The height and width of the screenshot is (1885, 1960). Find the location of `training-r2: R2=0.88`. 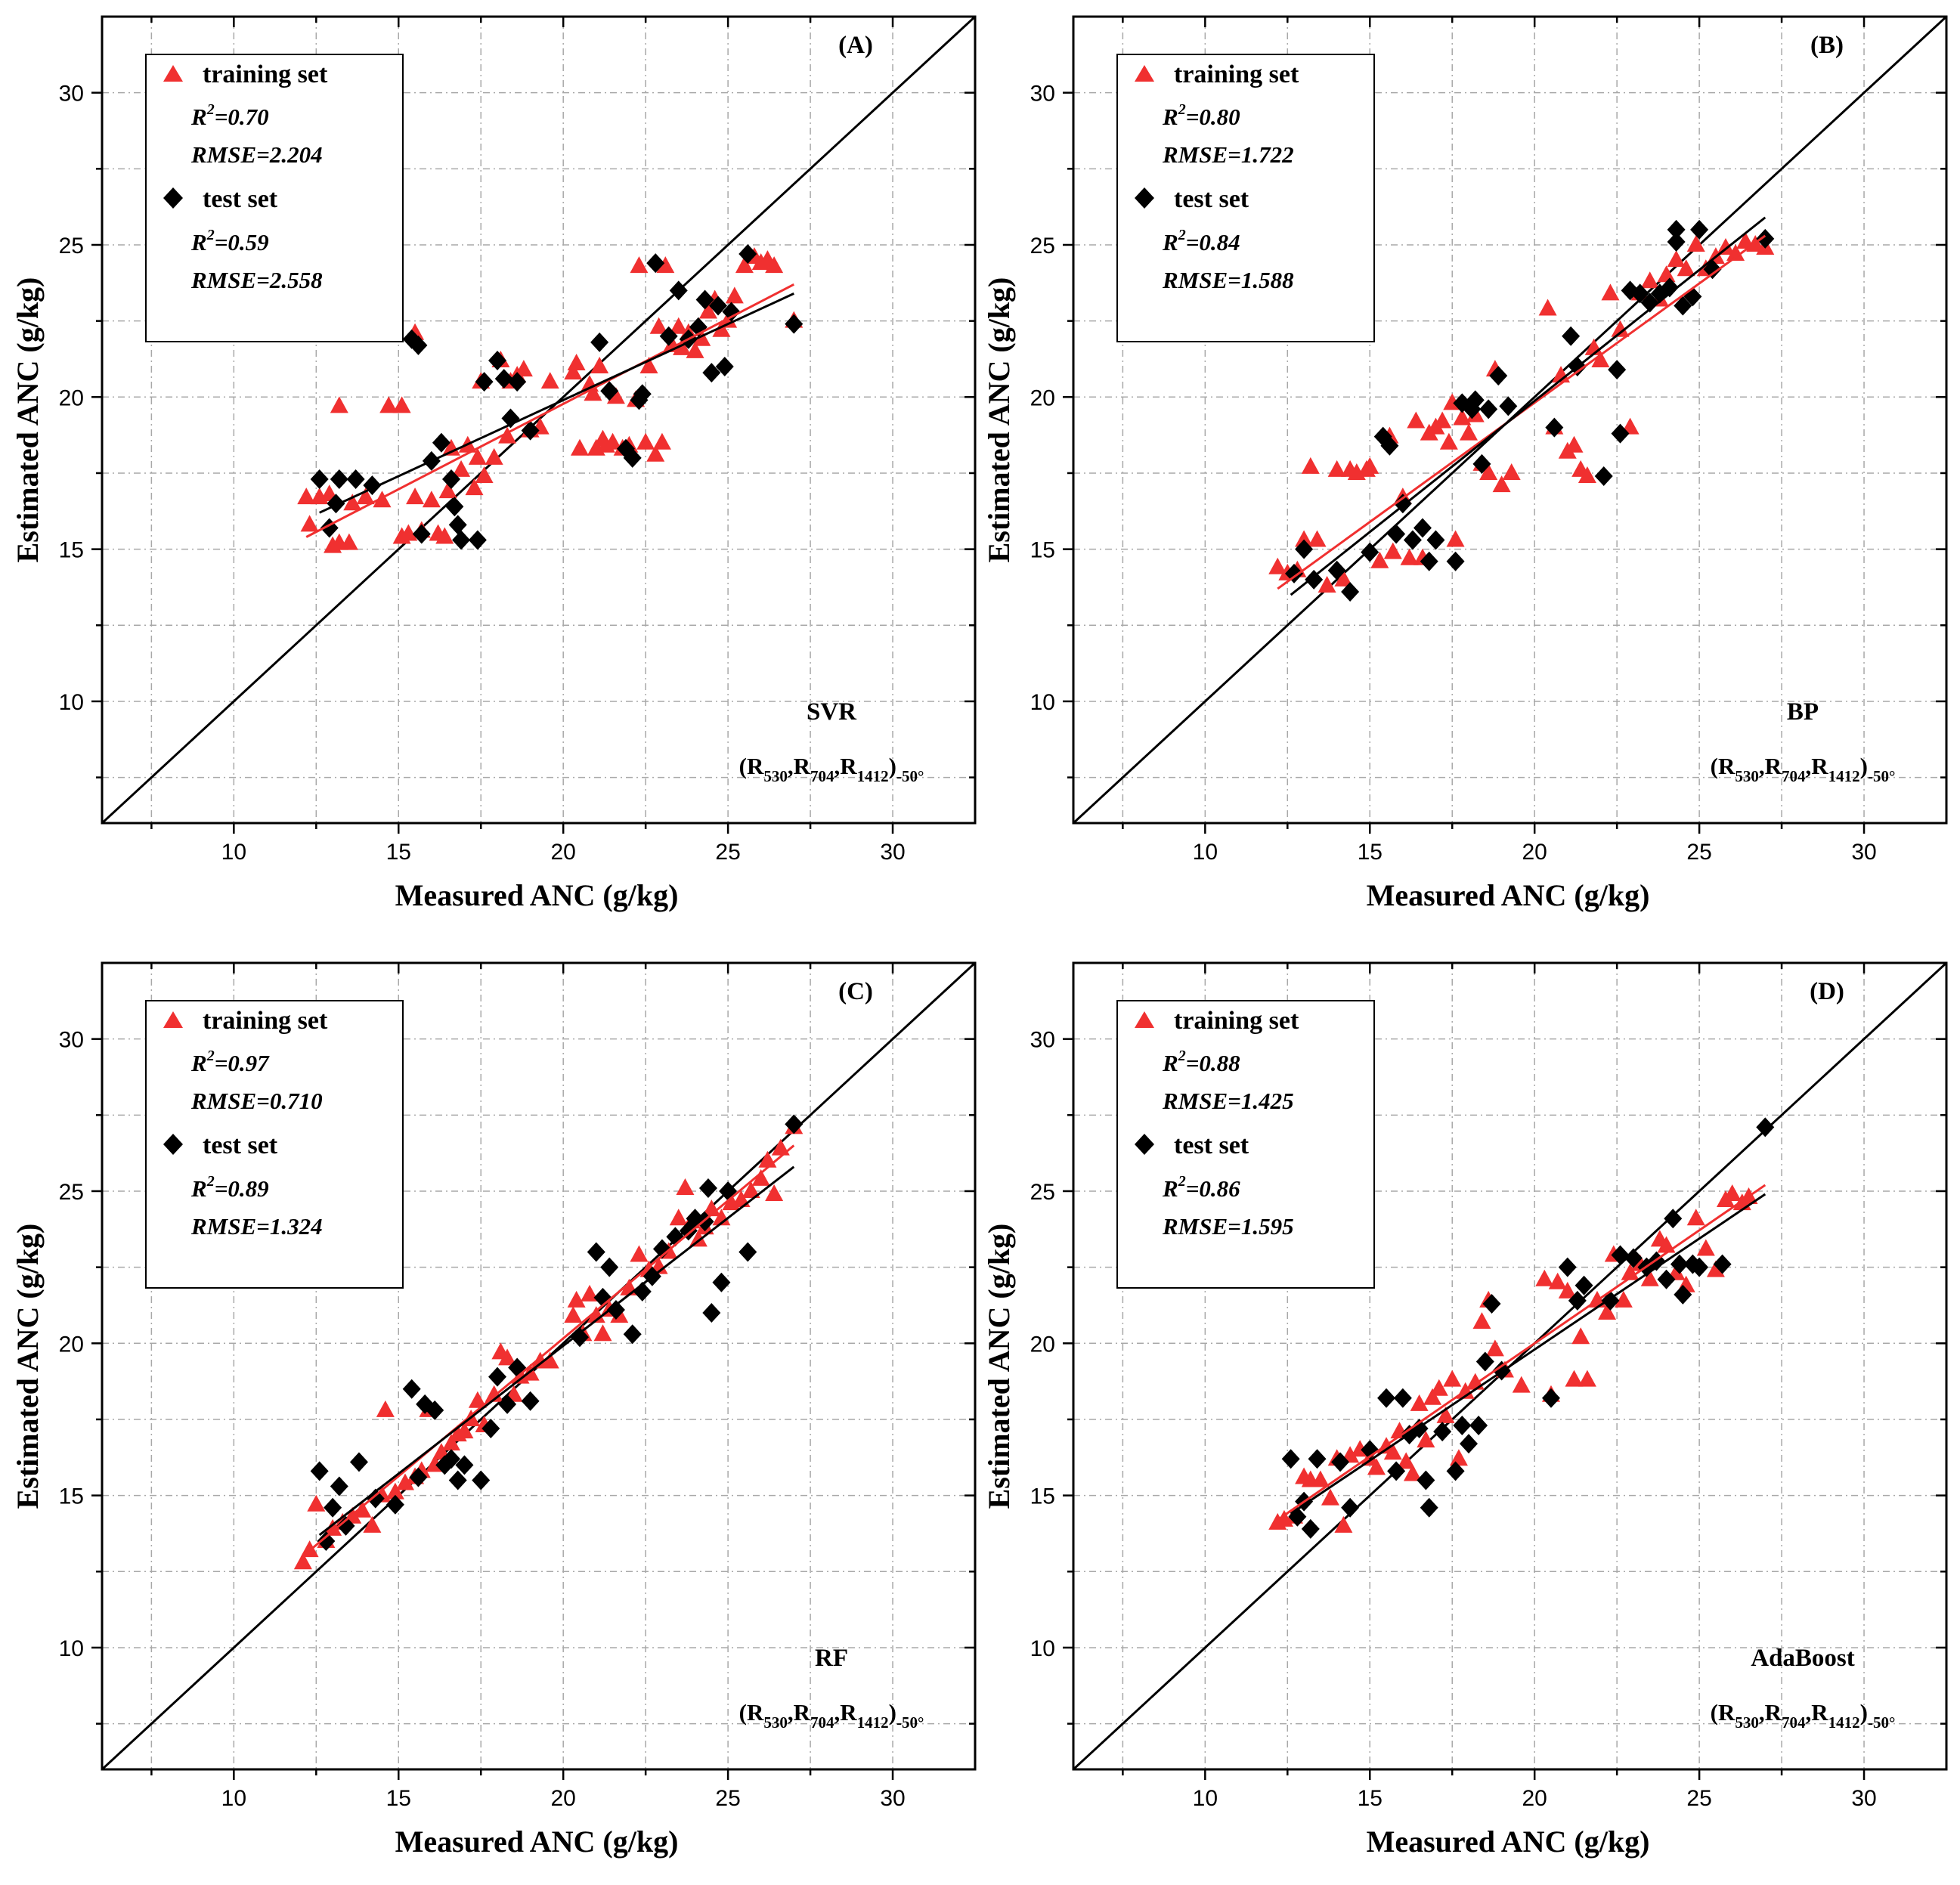

training-r2: R2=0.88 is located at coordinates (1201, 1062).